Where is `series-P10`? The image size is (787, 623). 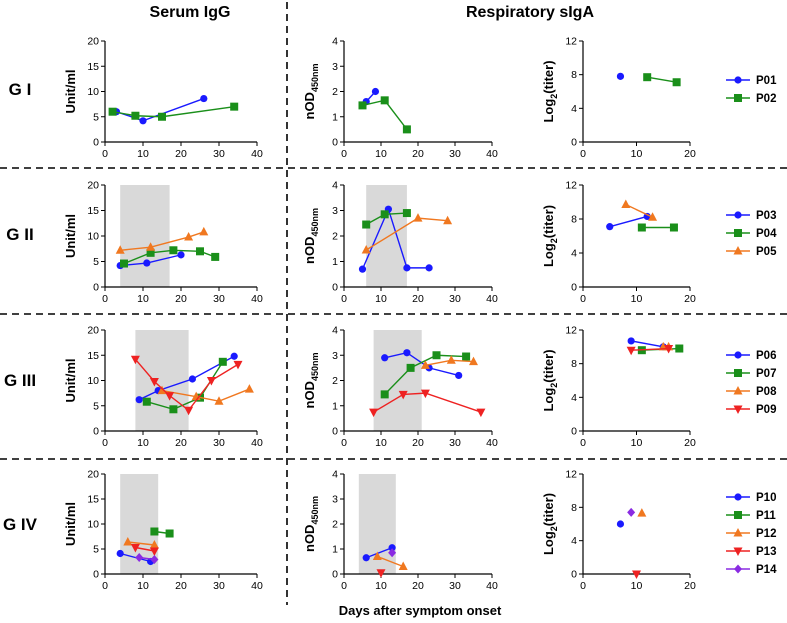 series-P10 is located at coordinates (620, 524).